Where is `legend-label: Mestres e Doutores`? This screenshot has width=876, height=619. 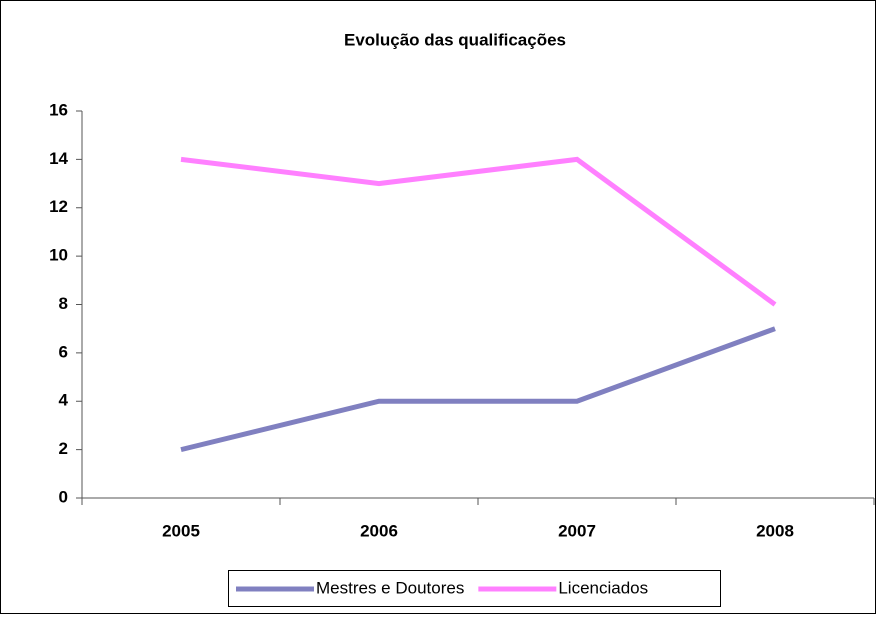 legend-label: Mestres e Doutores is located at coordinates (390, 587).